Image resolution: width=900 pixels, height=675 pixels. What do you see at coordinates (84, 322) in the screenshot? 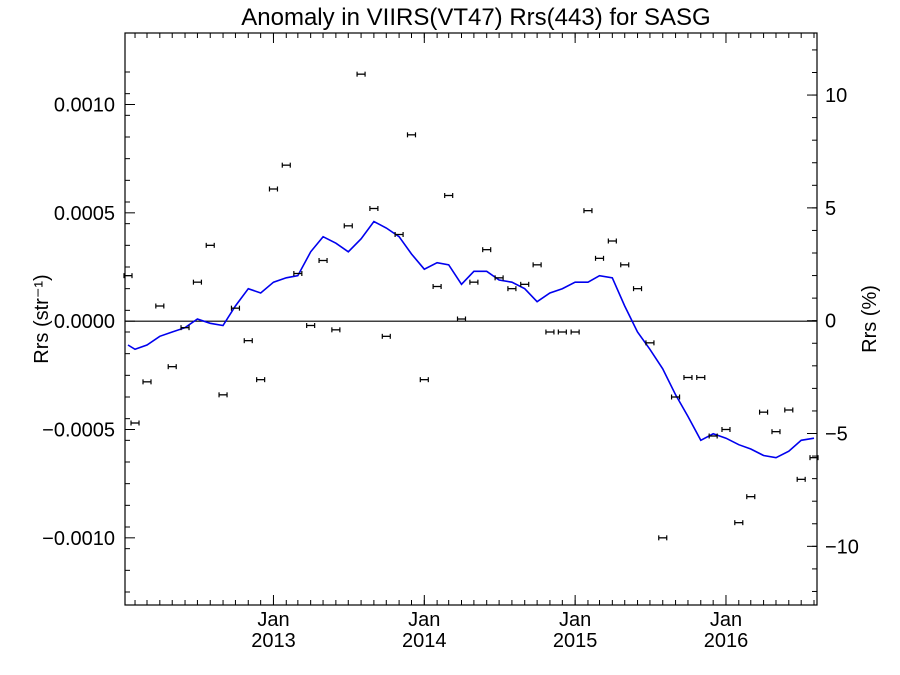
I see `left-tick-label: 0.0000` at bounding box center [84, 322].